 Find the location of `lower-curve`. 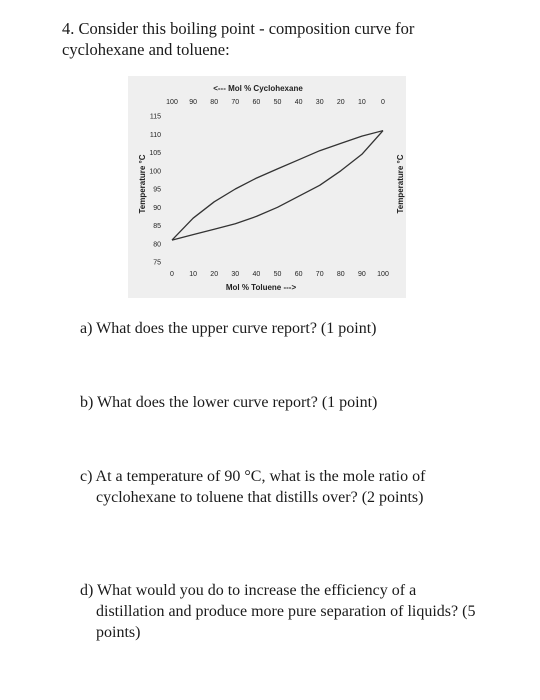

lower-curve is located at coordinates (277, 185).